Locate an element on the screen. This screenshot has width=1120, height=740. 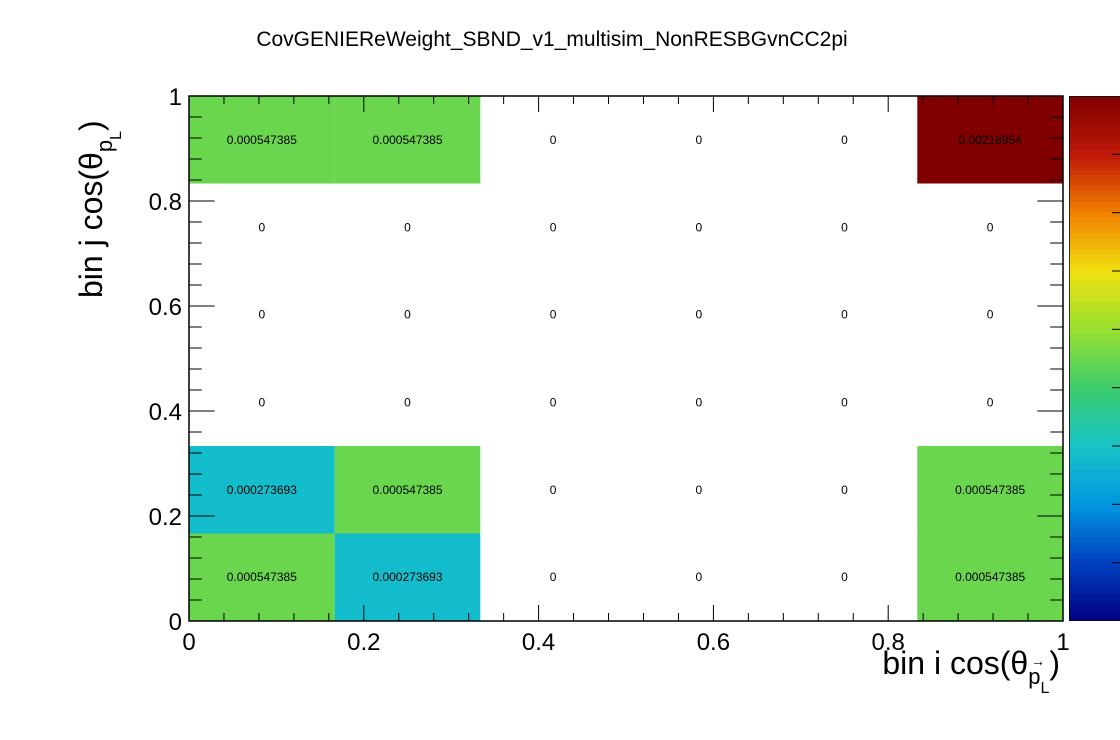
x-tick-label: 0.2 is located at coordinates (363, 642).